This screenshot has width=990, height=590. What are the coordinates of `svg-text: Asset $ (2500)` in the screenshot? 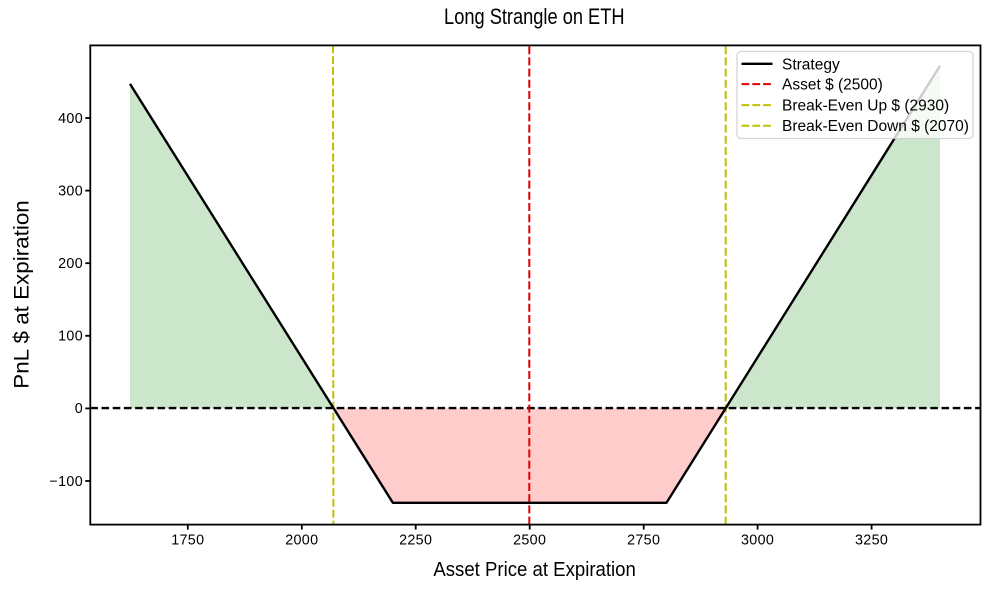 It's located at (832, 85).